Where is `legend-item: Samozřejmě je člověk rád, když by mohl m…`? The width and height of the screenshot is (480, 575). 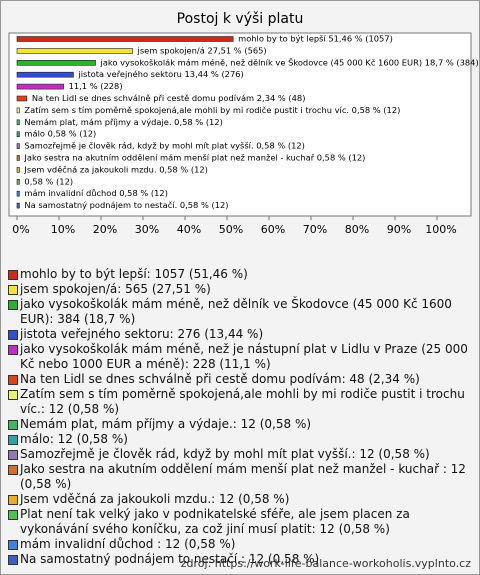
legend-item: Samozřejmě je člověk rád, když by mohl m… is located at coordinates (238, 454).